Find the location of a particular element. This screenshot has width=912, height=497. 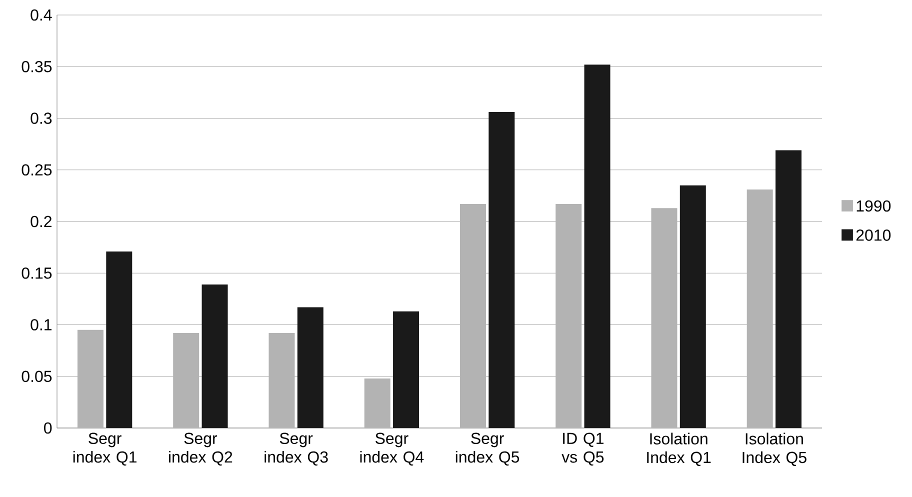

y-tick-label: 0.15 is located at coordinates (37, 273).